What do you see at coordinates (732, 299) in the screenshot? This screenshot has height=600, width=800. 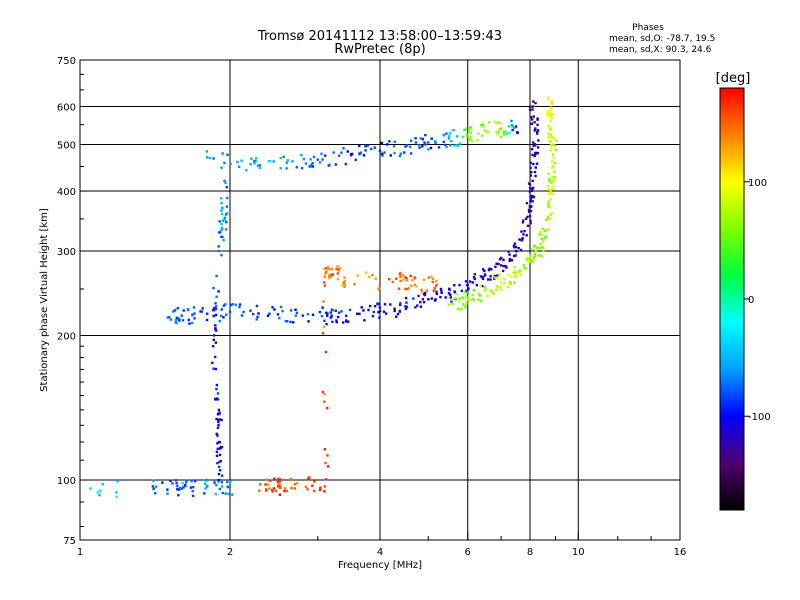 I see `colorbar` at bounding box center [732, 299].